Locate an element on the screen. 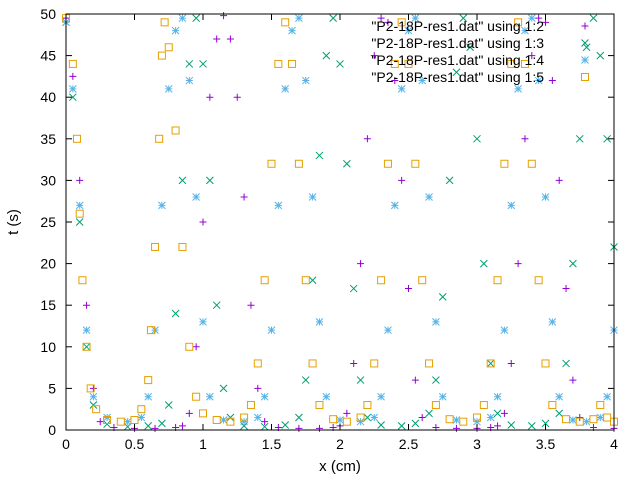 This screenshot has height=485, width=640. y-tick-label: 20 is located at coordinates (48, 264).